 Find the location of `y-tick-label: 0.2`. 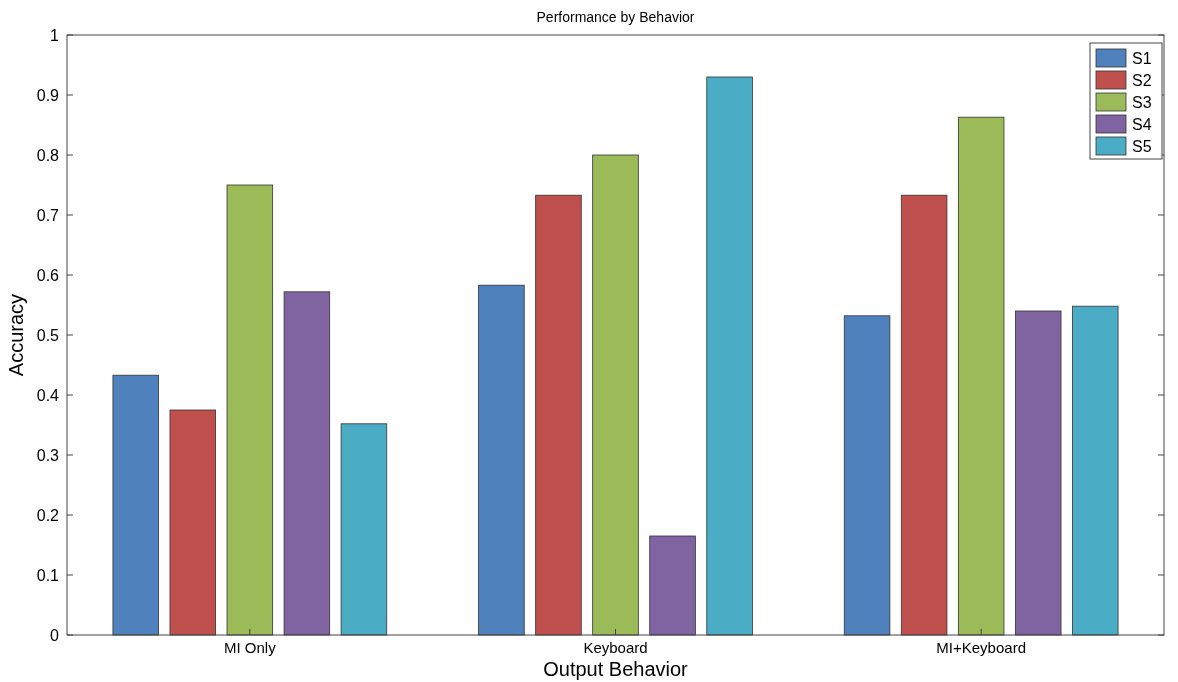

y-tick-label: 0.2 is located at coordinates (48, 515).